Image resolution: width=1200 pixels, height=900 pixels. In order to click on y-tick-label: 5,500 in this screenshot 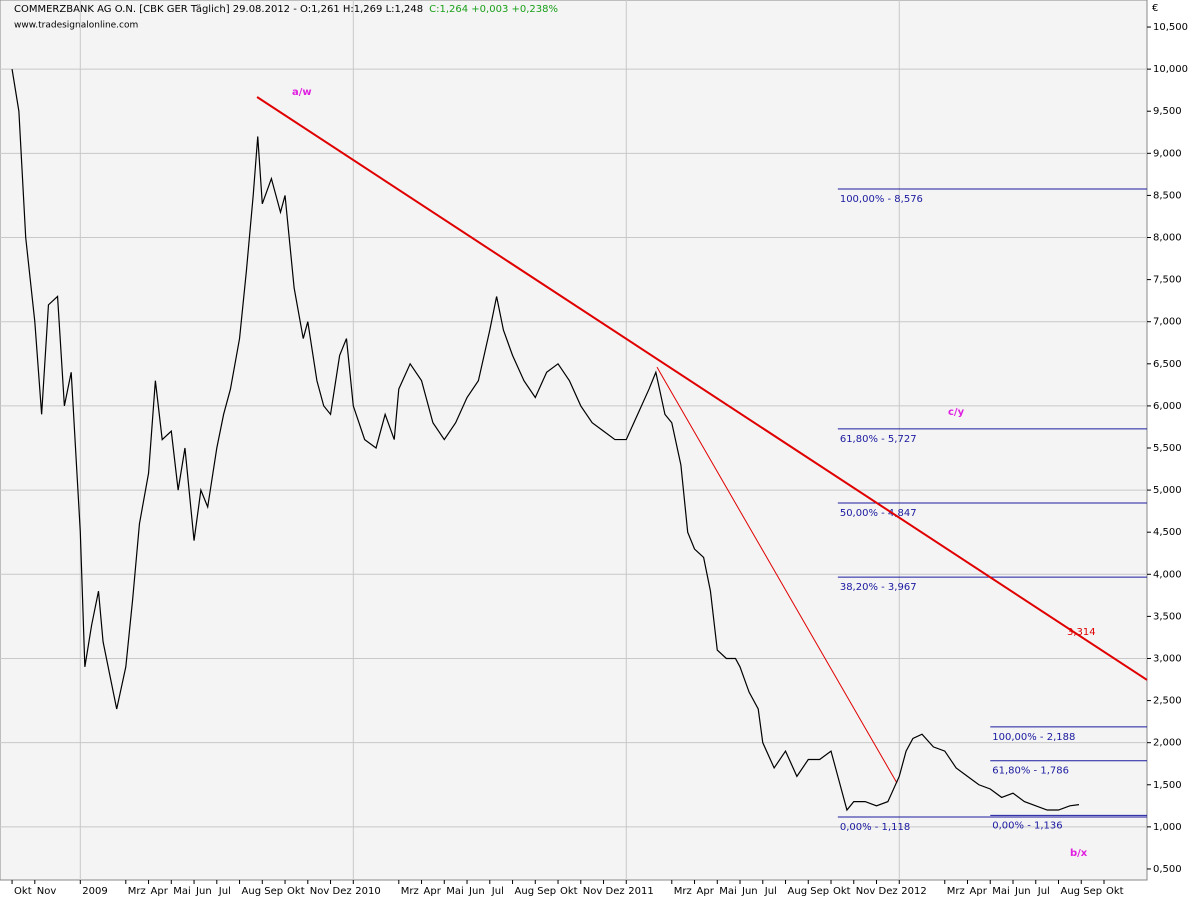, I will do `click(1167, 448)`.